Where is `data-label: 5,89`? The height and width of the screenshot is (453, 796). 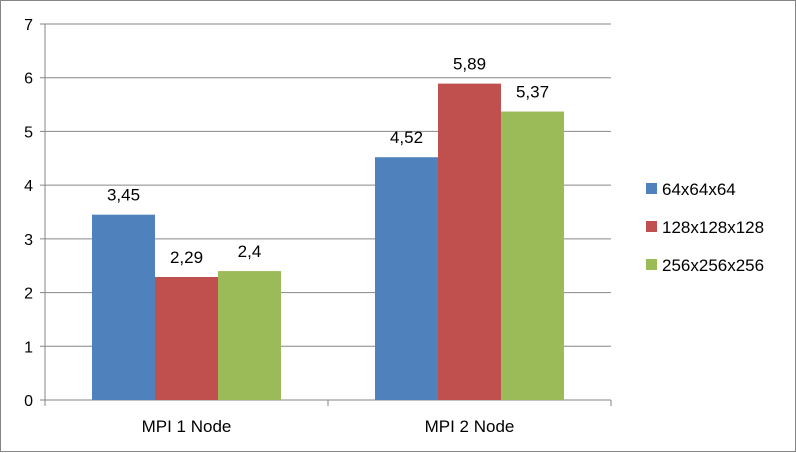
data-label: 5,89 is located at coordinates (469, 64).